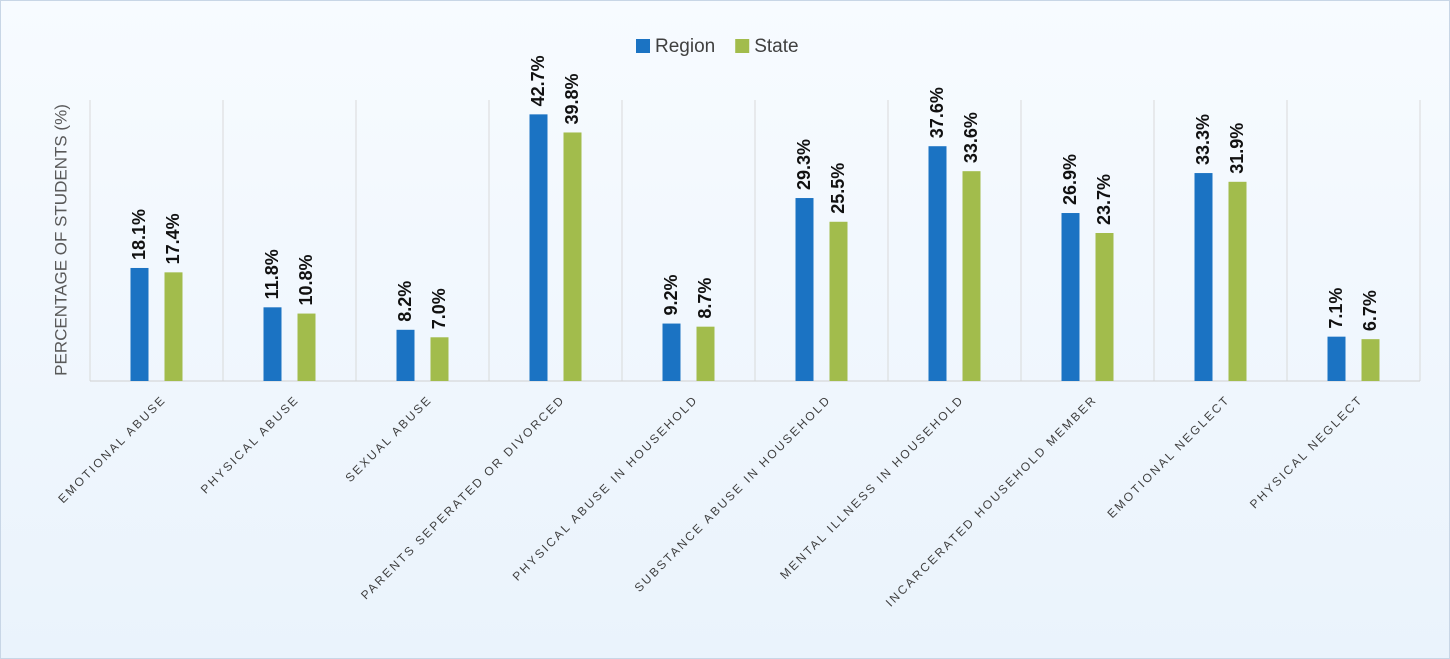 This screenshot has width=1450, height=659. What do you see at coordinates (1336, 308) in the screenshot?
I see `value-label: 7.1%` at bounding box center [1336, 308].